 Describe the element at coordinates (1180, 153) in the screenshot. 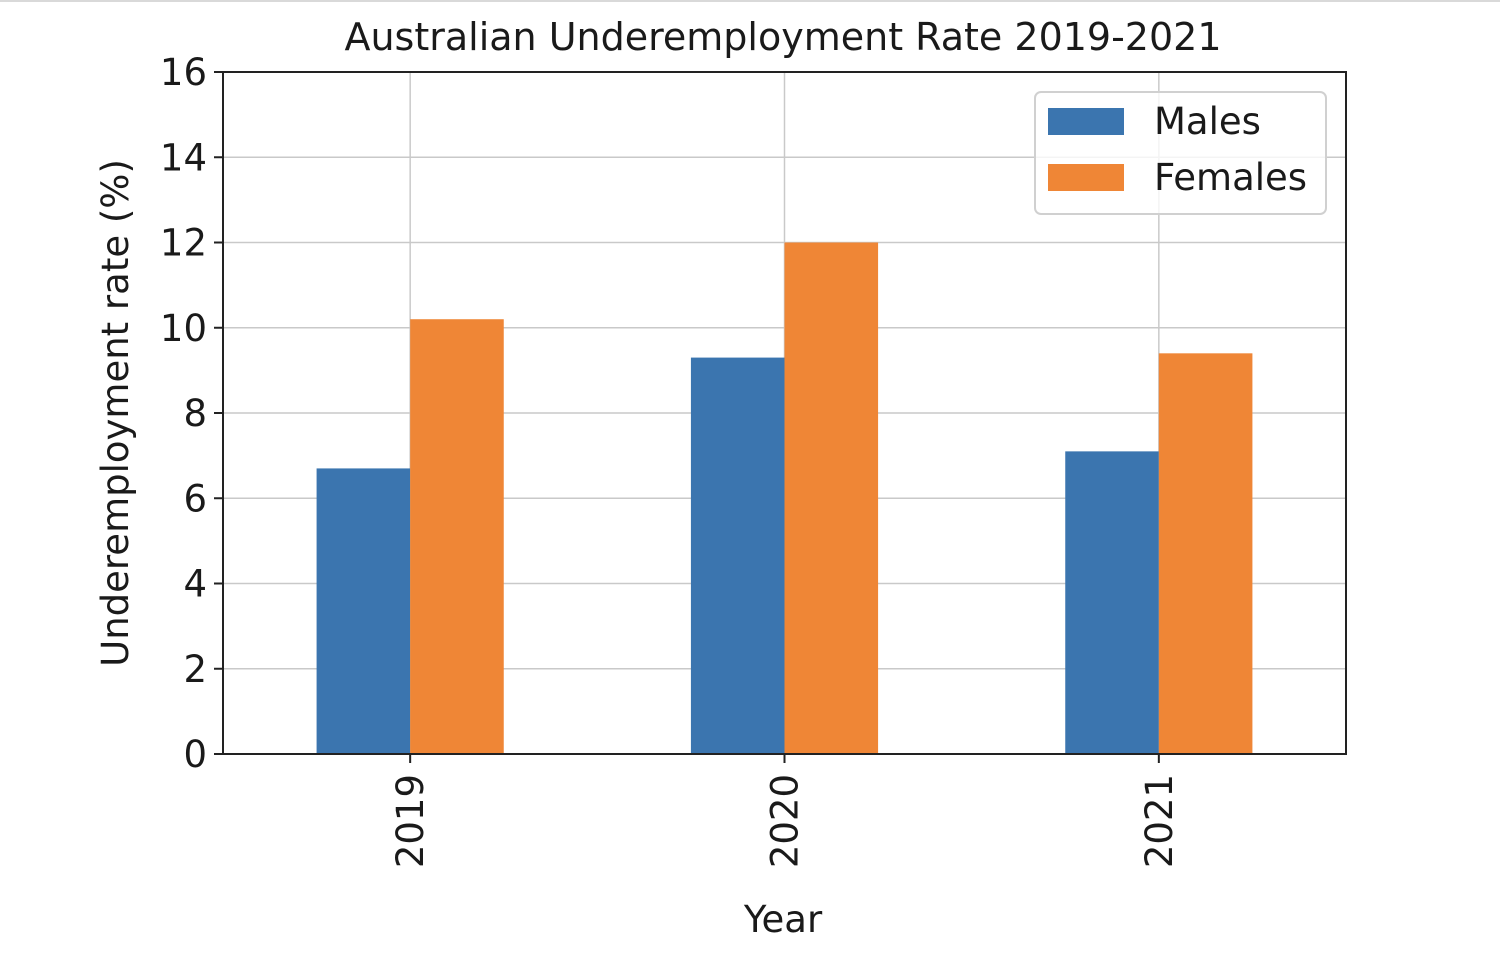

I see `legend: Males Females` at that location.